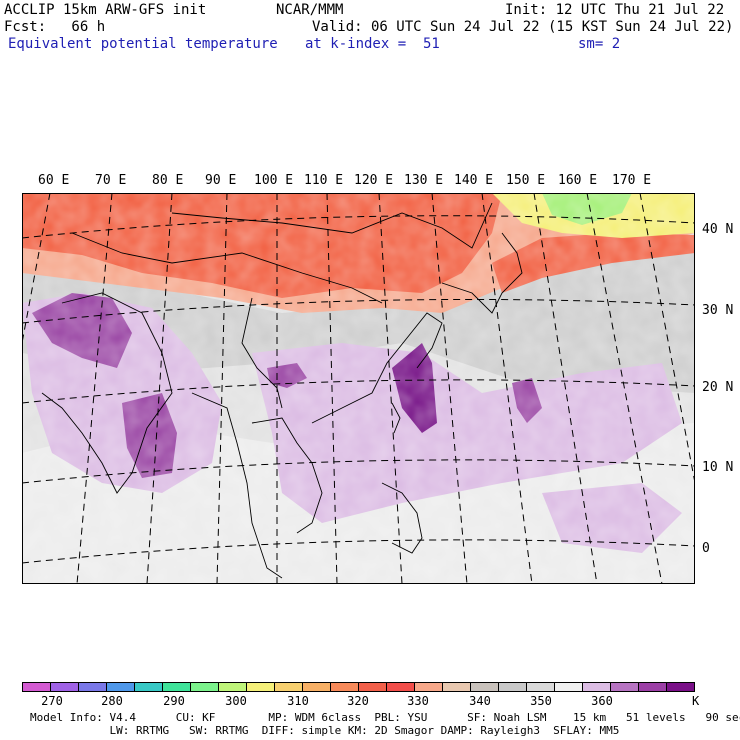  Describe the element at coordinates (480, 701) in the screenshot. I see `legend-tick-340: 340` at that location.